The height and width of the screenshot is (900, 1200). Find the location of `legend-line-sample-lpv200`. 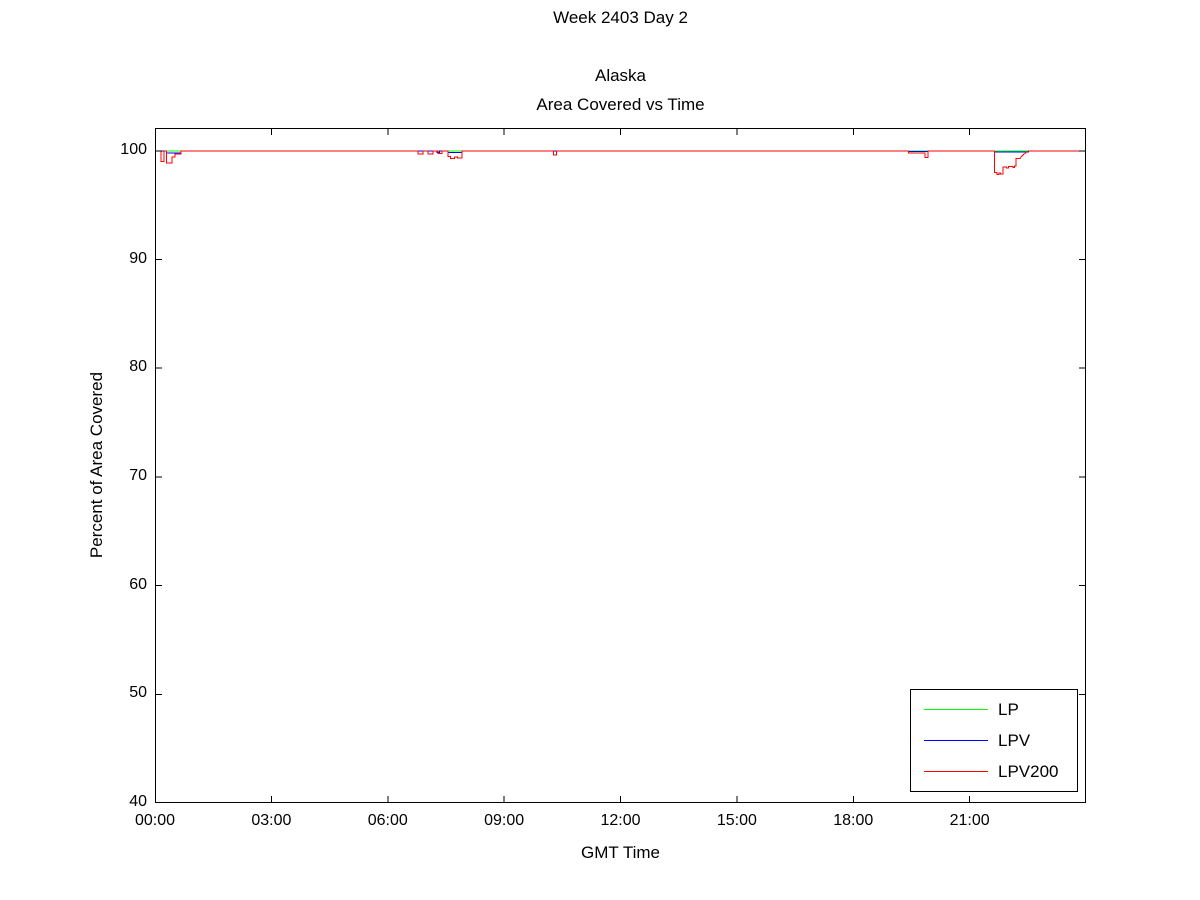

legend-line-sample-lpv200 is located at coordinates (956, 771).